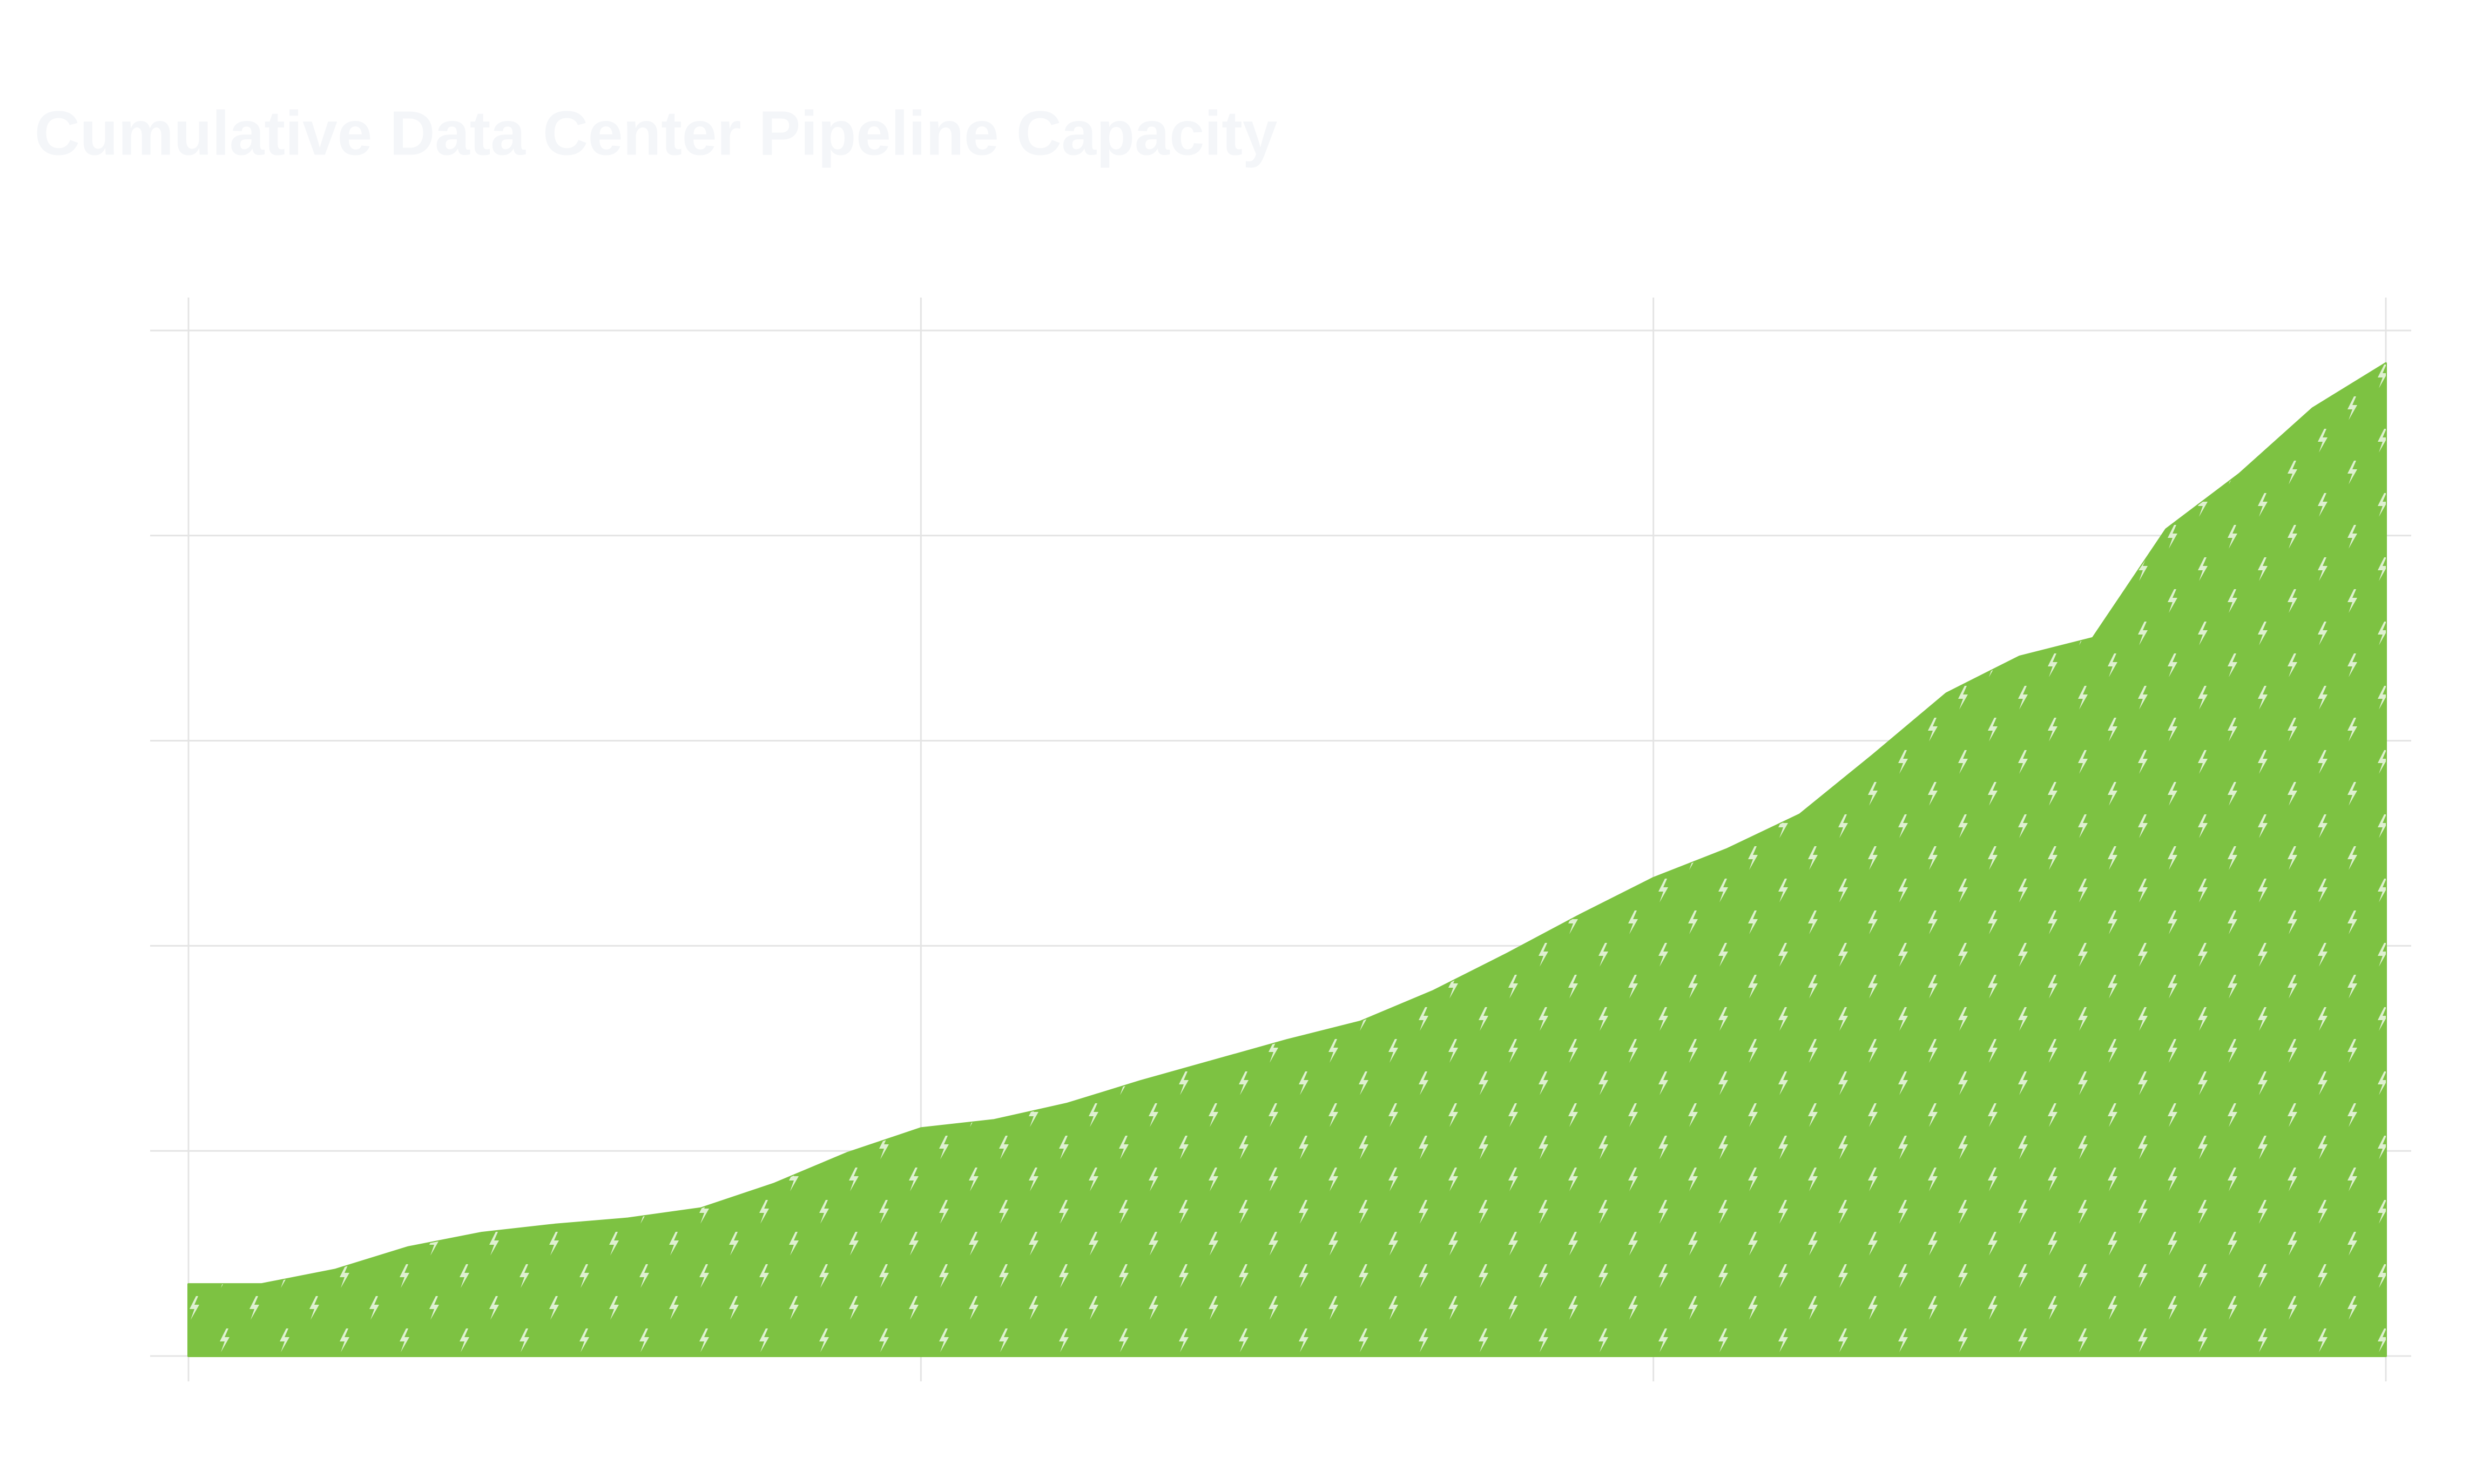 This screenshot has width=2469, height=1484. What do you see at coordinates (656, 133) in the screenshot?
I see `chart-title: Cumulative Data Center Pipeline Capacity` at bounding box center [656, 133].